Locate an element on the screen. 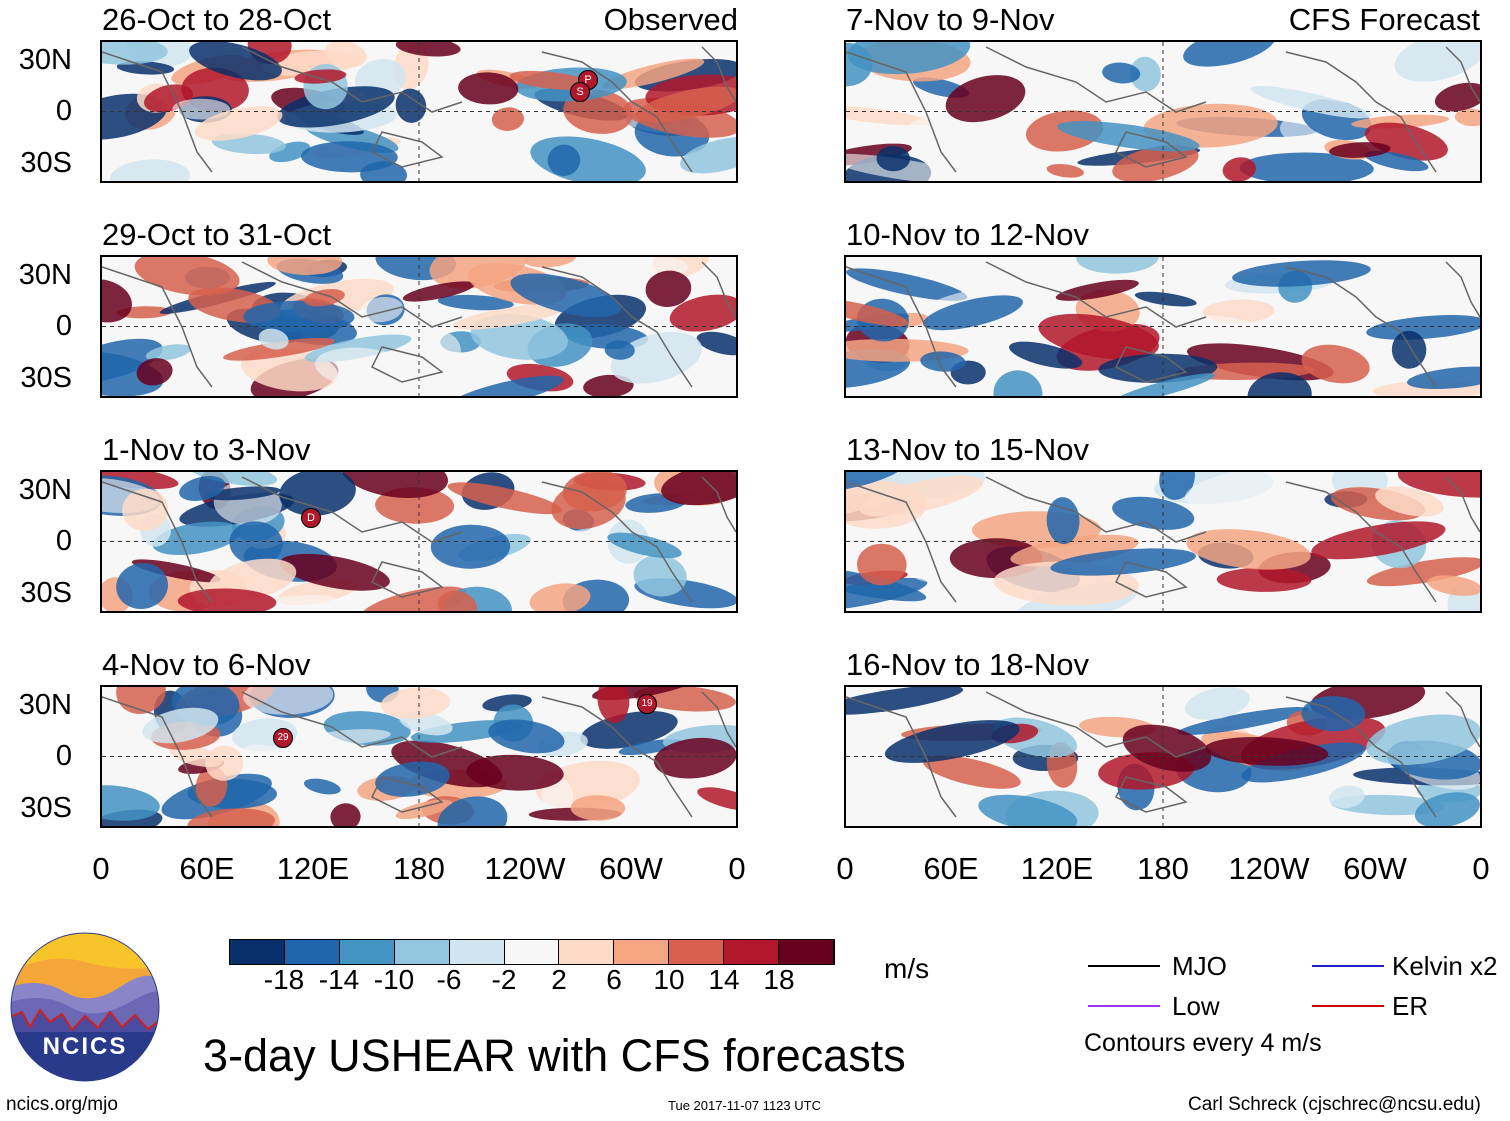 This screenshot has height=1121, width=1510. legend-line-low is located at coordinates (1124, 1006).